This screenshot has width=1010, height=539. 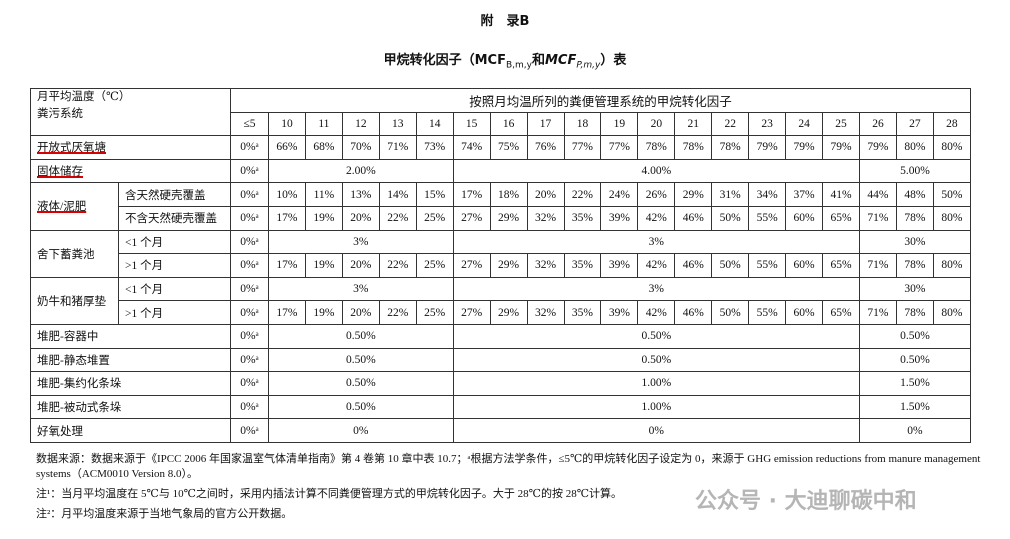 I want to click on data-row: 堆肥-被动式条垛 0%ᵃ 0.50% 1.00% 1.50%, so click(x=500, y=407).